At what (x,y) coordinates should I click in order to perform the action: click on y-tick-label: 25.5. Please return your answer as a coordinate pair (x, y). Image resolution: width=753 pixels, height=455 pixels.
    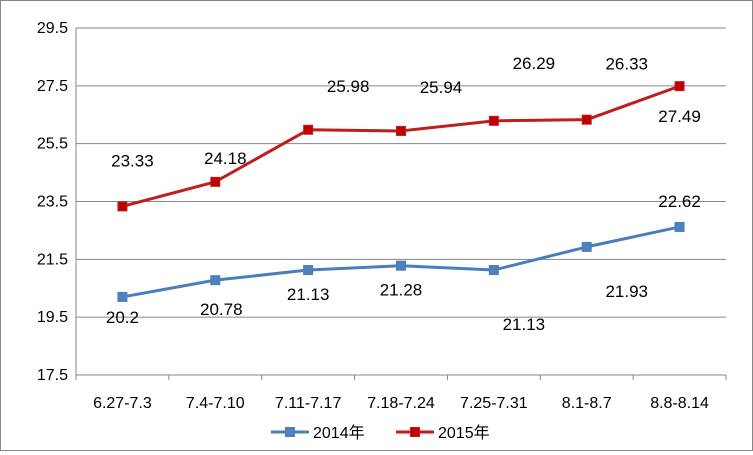
    Looking at the image, I should click on (52, 144).